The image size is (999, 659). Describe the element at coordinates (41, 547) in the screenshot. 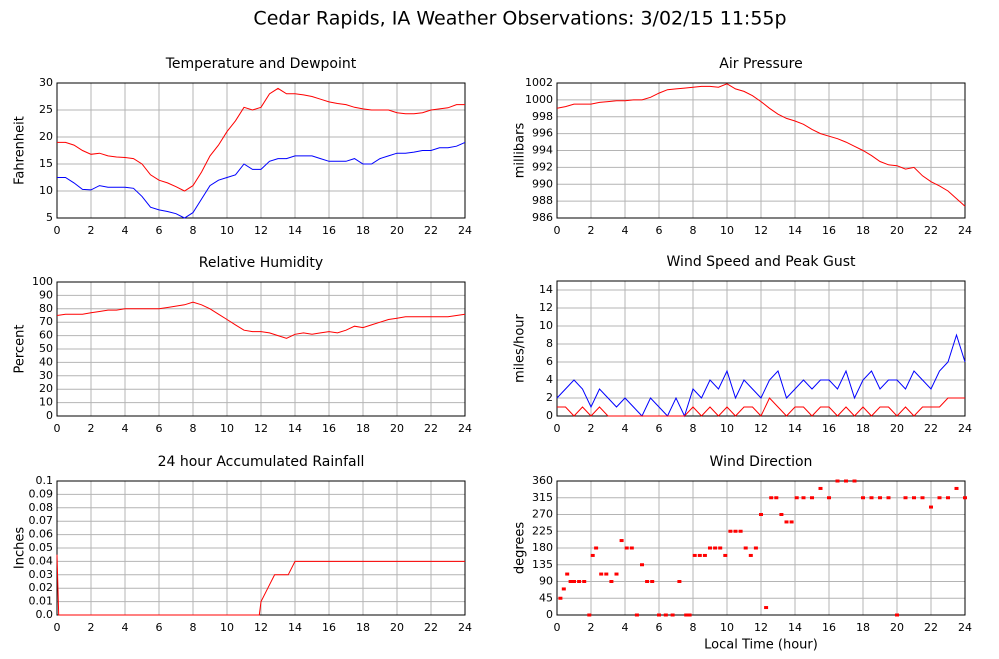

I see `y-tick-label: 0.05` at that location.